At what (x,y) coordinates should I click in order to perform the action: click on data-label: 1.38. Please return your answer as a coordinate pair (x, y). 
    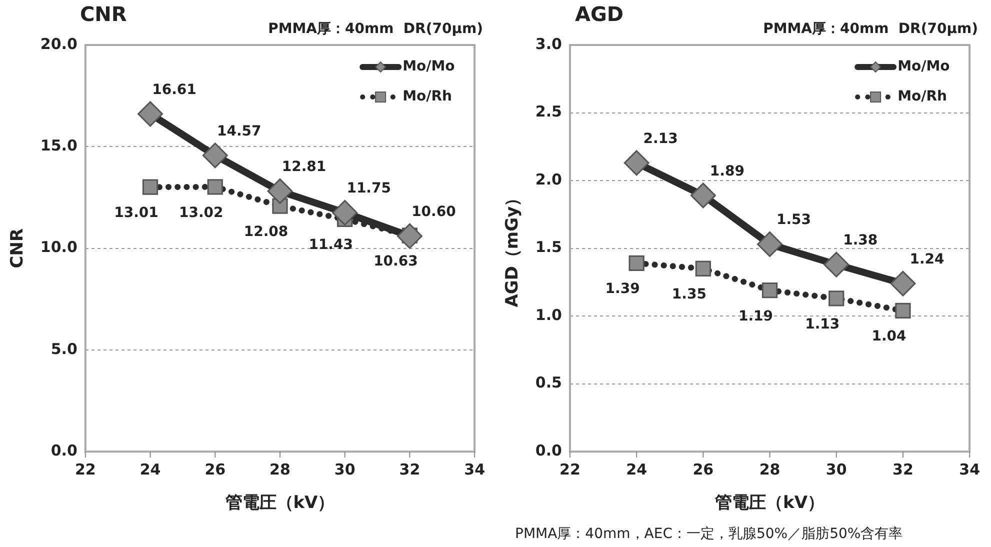
    Looking at the image, I should click on (860, 240).